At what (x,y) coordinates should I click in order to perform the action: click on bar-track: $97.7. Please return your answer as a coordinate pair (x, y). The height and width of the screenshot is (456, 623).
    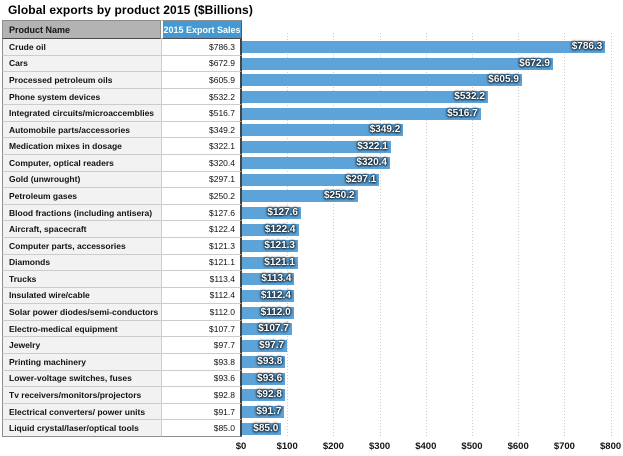
    Looking at the image, I should click on (431, 345).